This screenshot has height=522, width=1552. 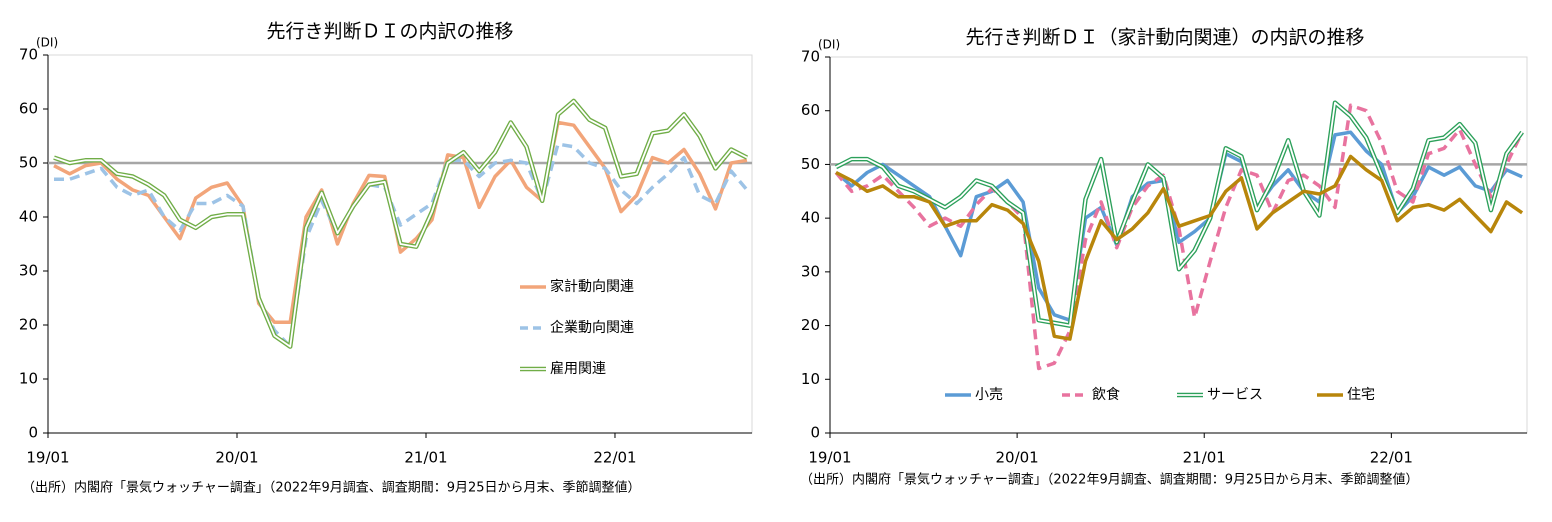 I want to click on legend-label: 家計動向関連, so click(x=592, y=286).